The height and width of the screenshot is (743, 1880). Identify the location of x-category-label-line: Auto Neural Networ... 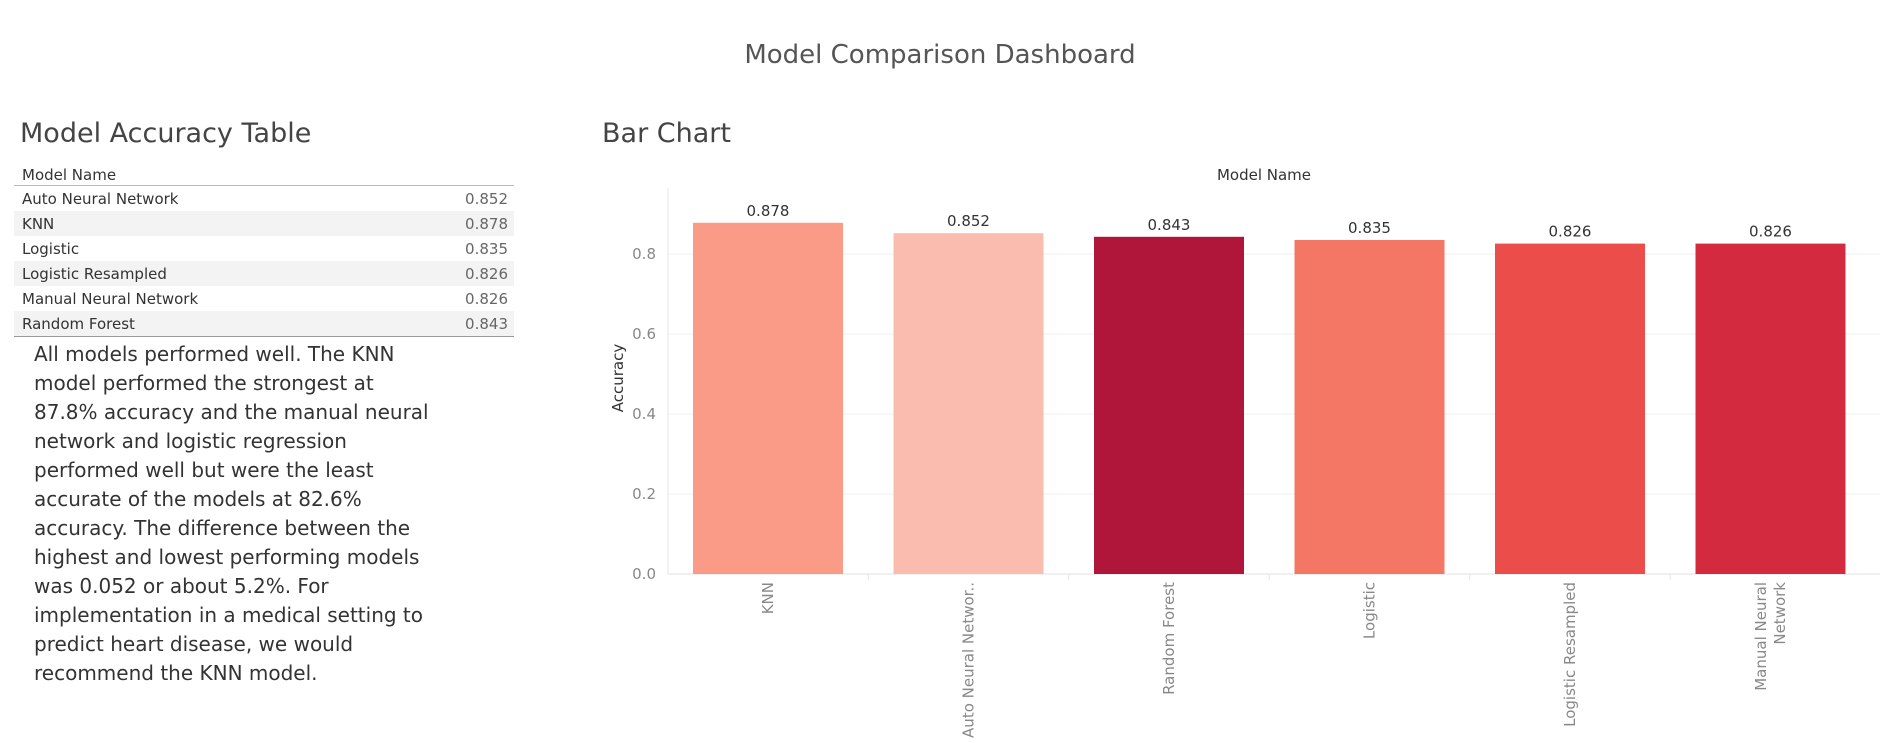
(969, 660).